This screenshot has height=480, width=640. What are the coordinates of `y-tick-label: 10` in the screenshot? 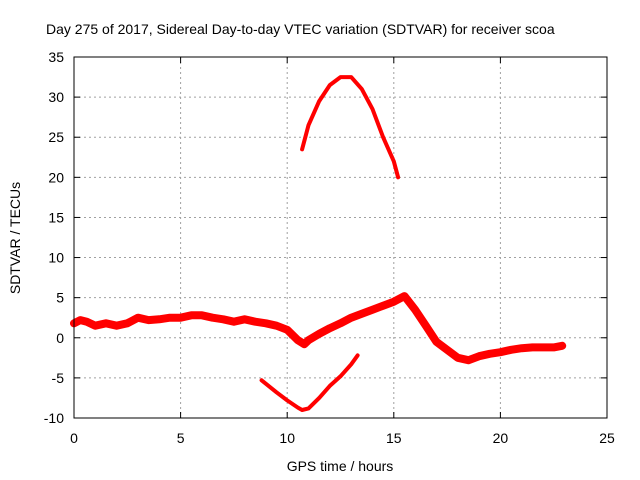 It's located at (56, 258).